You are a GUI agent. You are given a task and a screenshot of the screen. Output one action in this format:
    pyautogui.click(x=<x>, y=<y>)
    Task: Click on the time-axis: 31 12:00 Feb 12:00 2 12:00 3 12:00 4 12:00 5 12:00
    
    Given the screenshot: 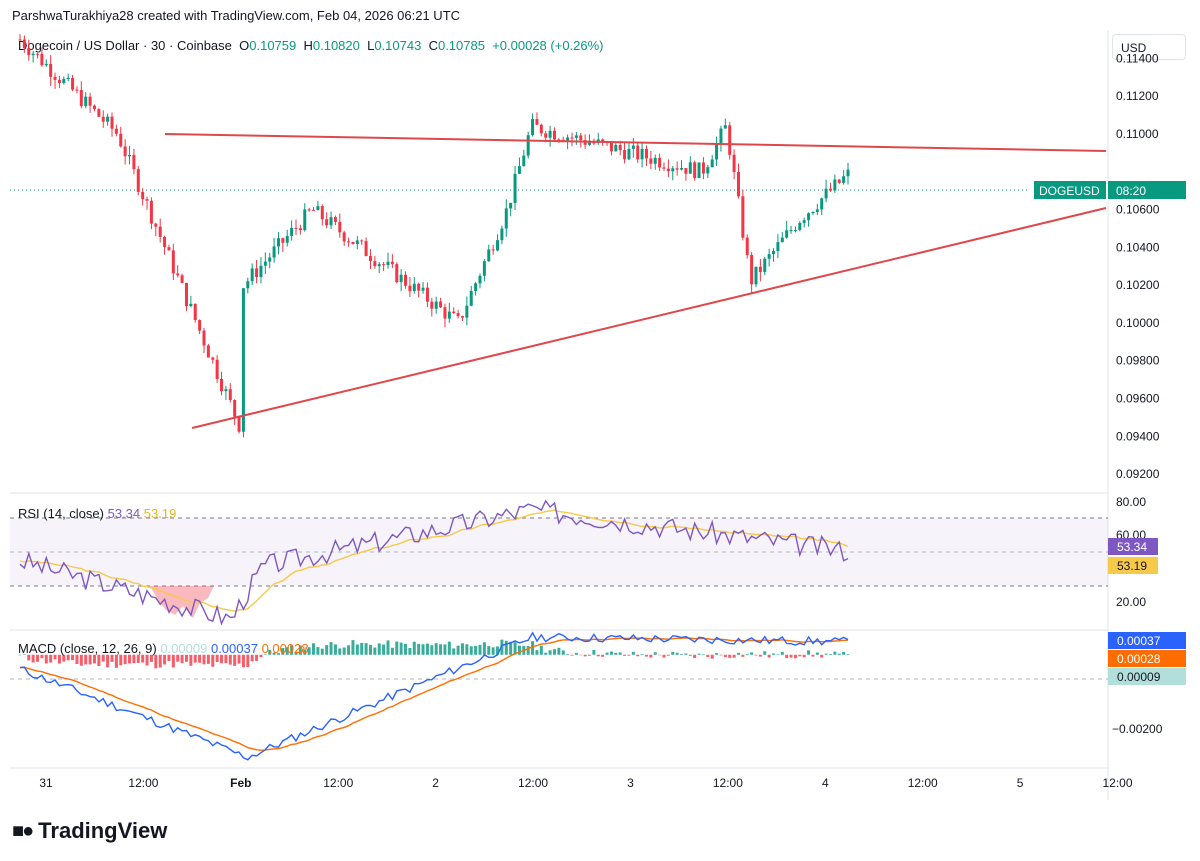 What is the action you would take?
    pyautogui.click(x=586, y=783)
    